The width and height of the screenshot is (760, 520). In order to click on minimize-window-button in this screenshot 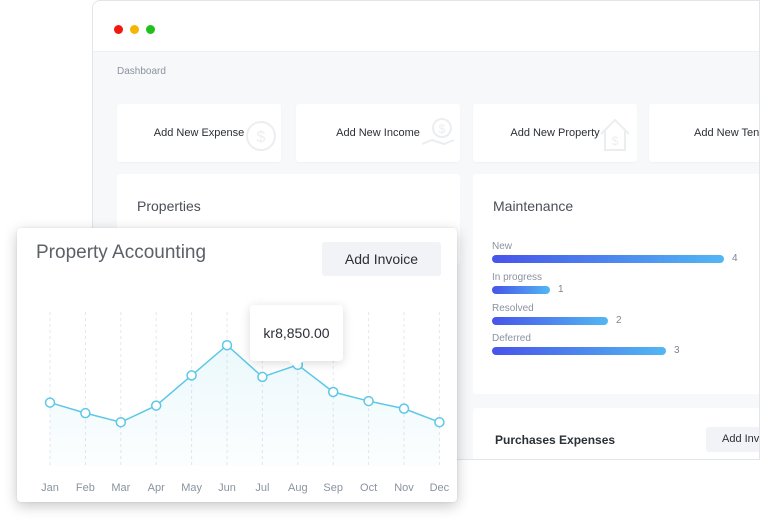, I will do `click(134, 29)`.